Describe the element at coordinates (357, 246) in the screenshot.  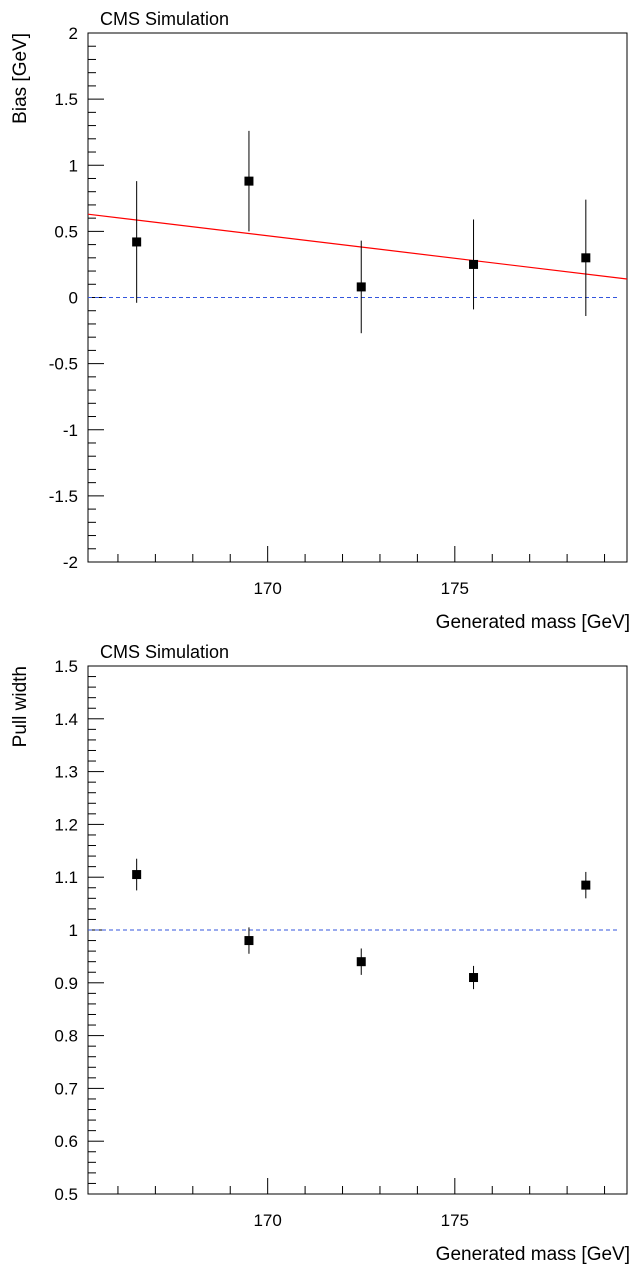
I see `fit-line` at that location.